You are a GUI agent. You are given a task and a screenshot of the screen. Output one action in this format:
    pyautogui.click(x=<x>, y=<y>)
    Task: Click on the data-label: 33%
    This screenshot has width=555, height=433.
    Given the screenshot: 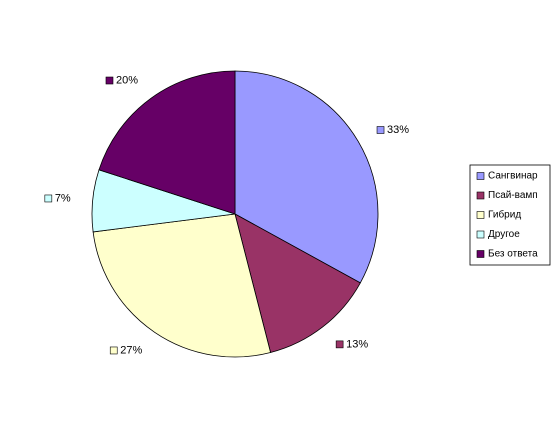 What is the action you would take?
    pyautogui.click(x=392, y=130)
    